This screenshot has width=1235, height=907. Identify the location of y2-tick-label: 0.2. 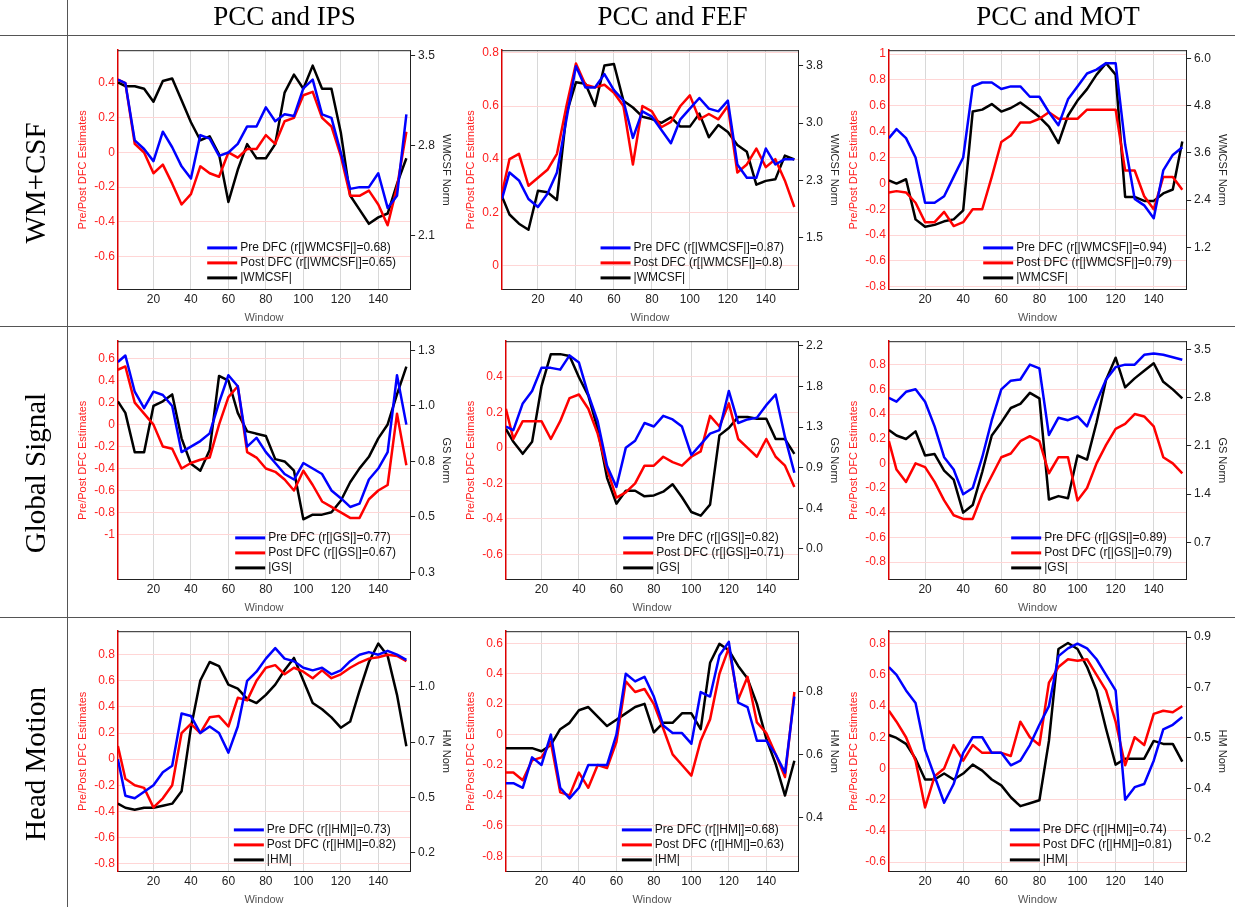
(427, 852).